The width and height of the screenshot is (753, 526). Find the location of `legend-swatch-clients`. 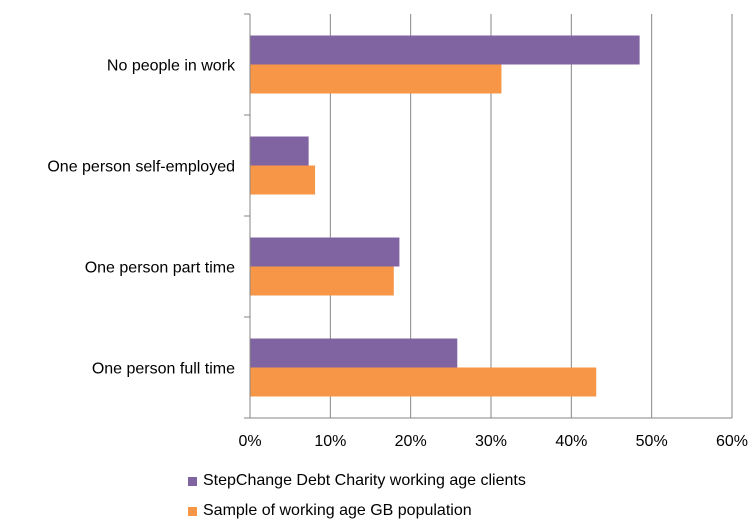

legend-swatch-clients is located at coordinates (192, 481).